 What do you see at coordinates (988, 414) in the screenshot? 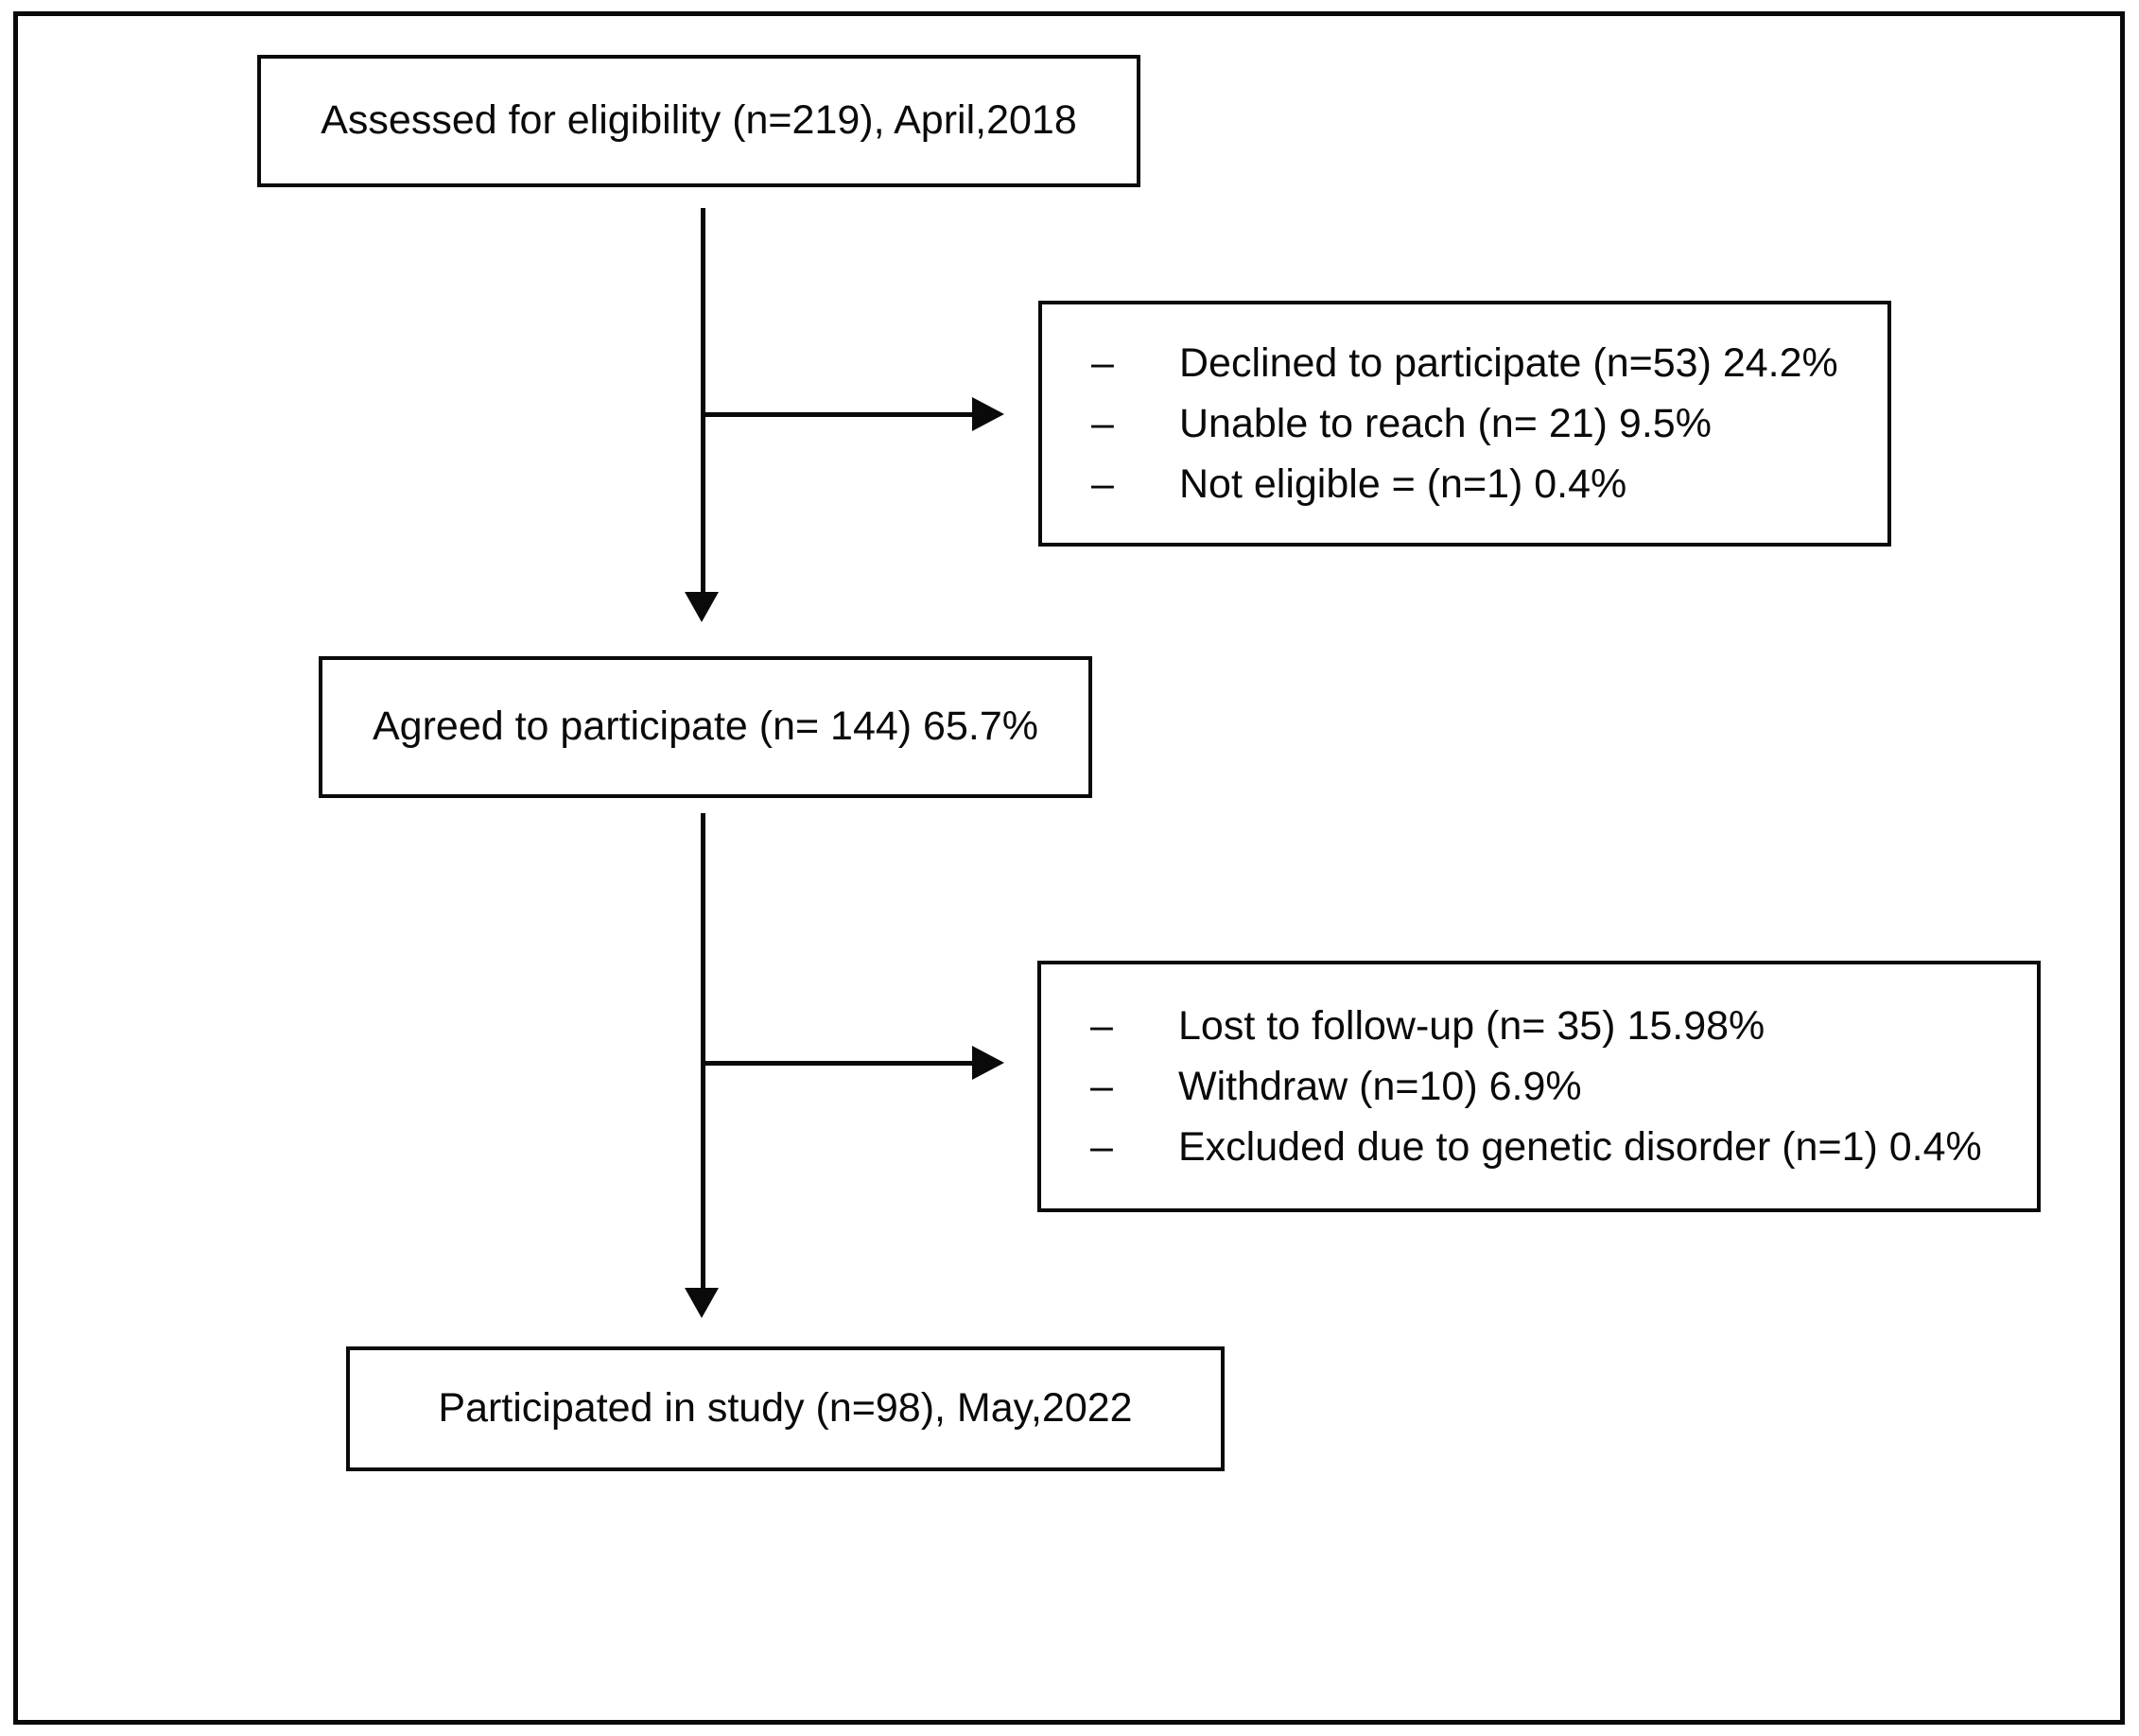
I see `arrow-to-excluded-before-head` at bounding box center [988, 414].